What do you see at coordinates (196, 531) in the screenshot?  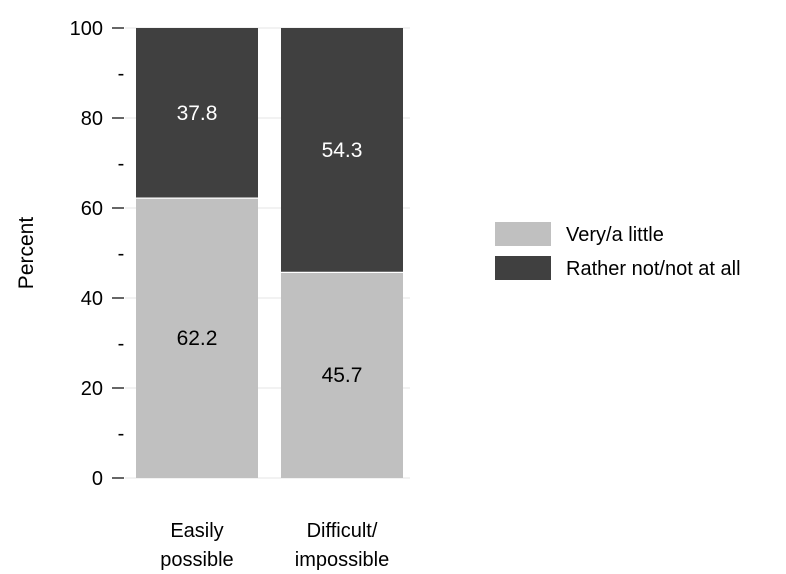 I see `x-category-label: Easily` at bounding box center [196, 531].